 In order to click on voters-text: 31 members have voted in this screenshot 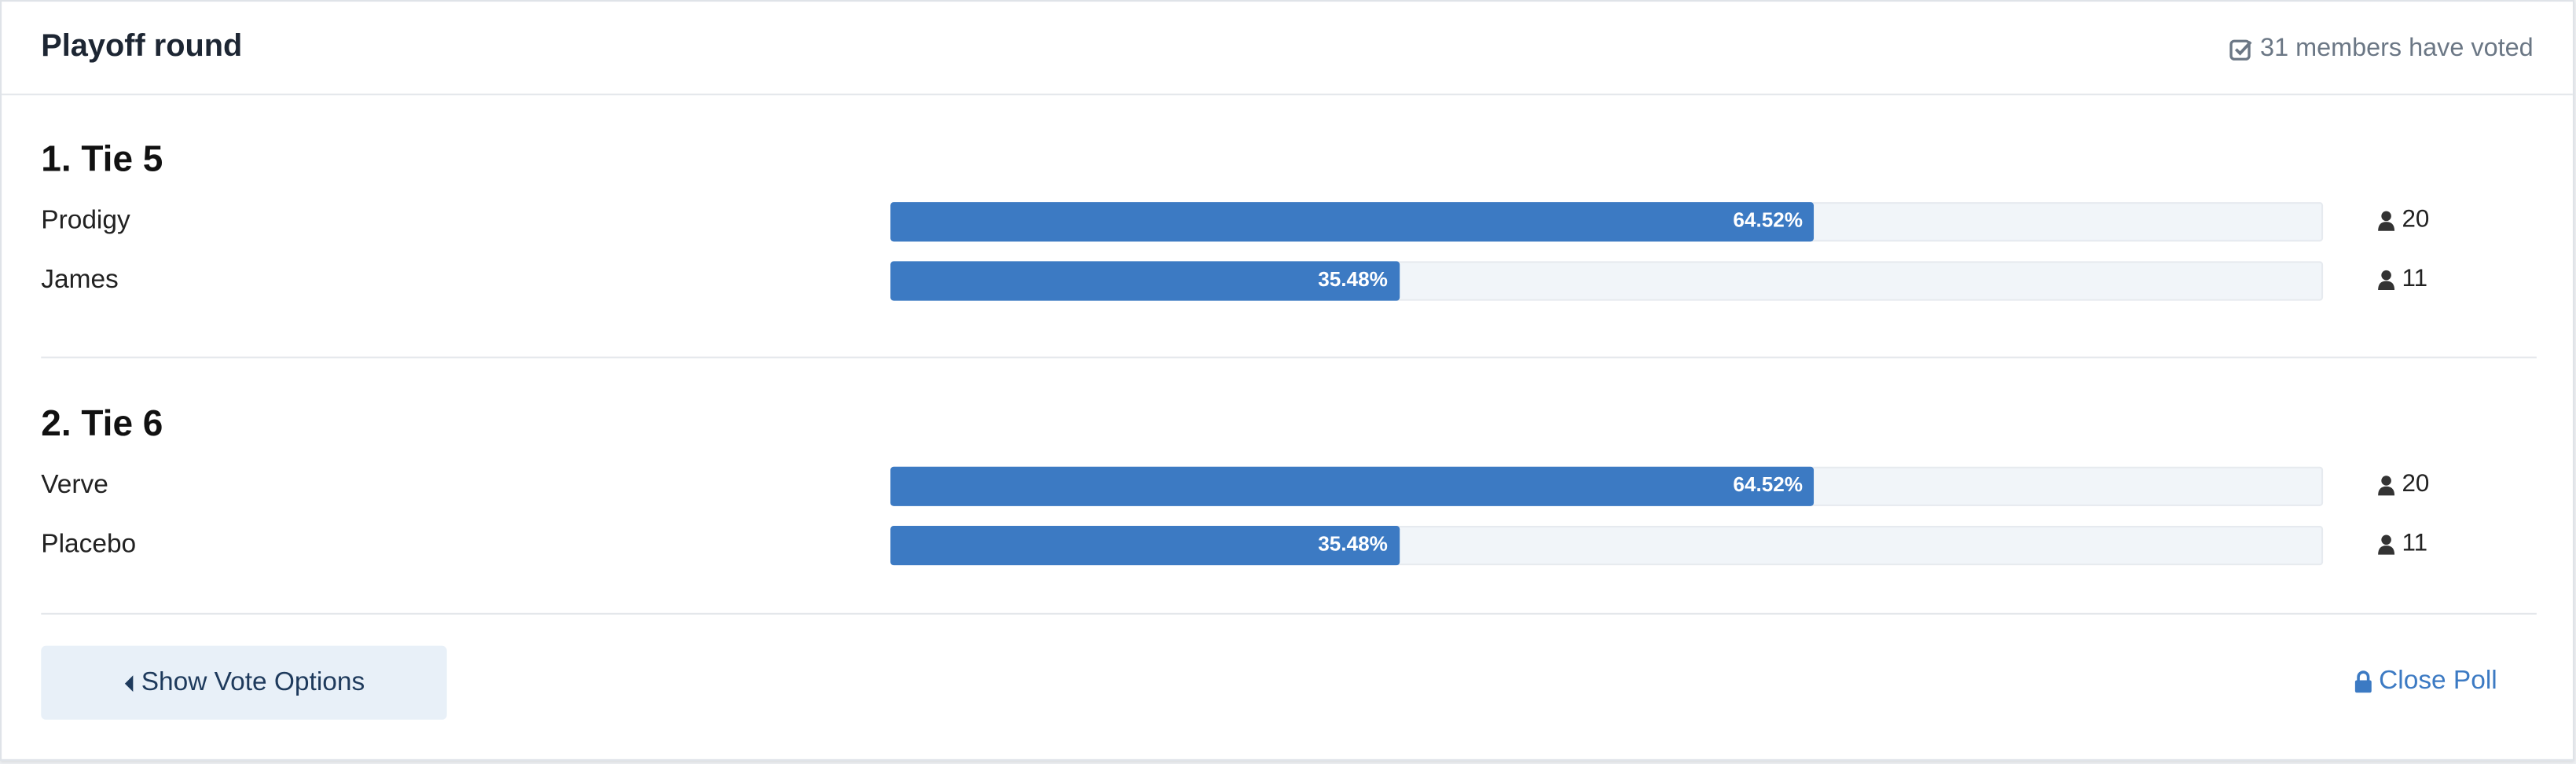, I will do `click(2397, 48)`.